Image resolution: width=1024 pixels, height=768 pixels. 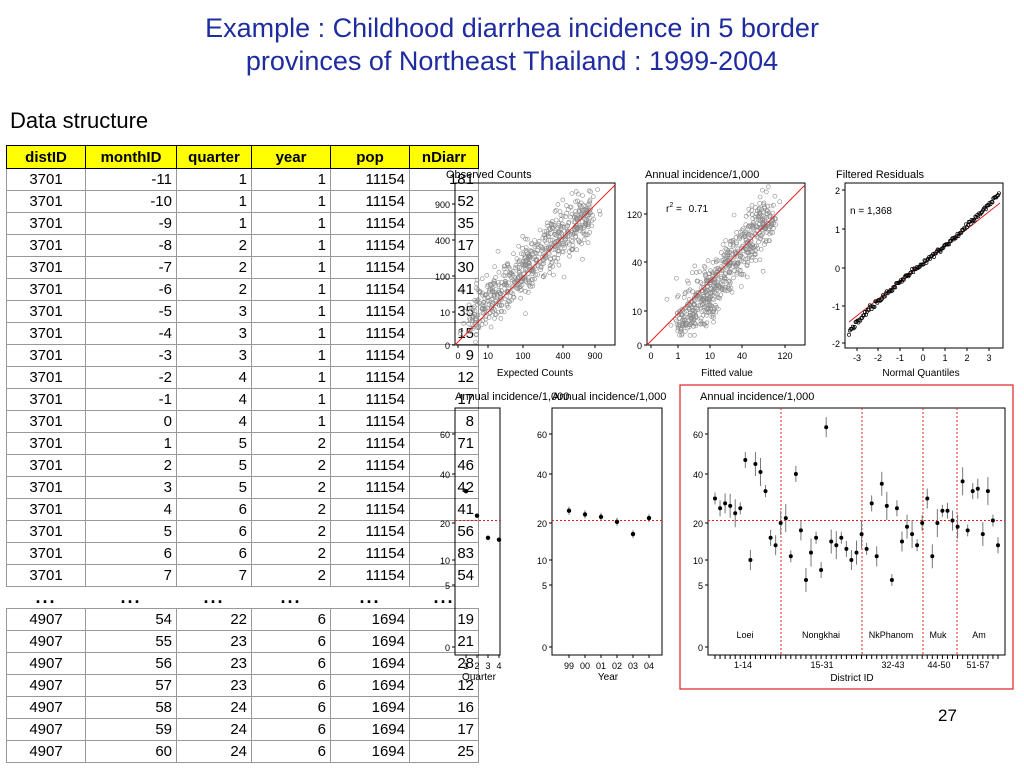 I want to click on y-tick-label: 40, so click(x=698, y=475).